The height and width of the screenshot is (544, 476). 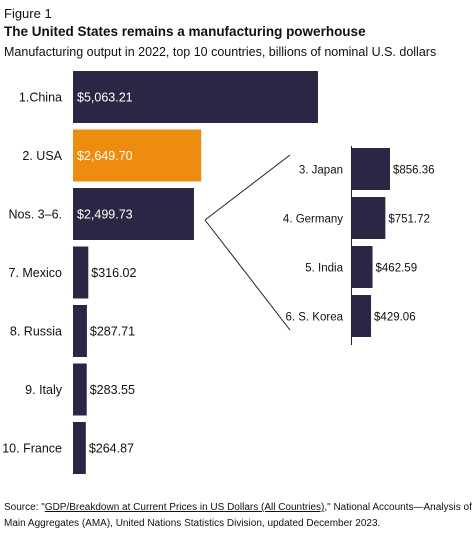 What do you see at coordinates (397, 269) in the screenshot?
I see `breakout-value-label-2: $462.59` at bounding box center [397, 269].